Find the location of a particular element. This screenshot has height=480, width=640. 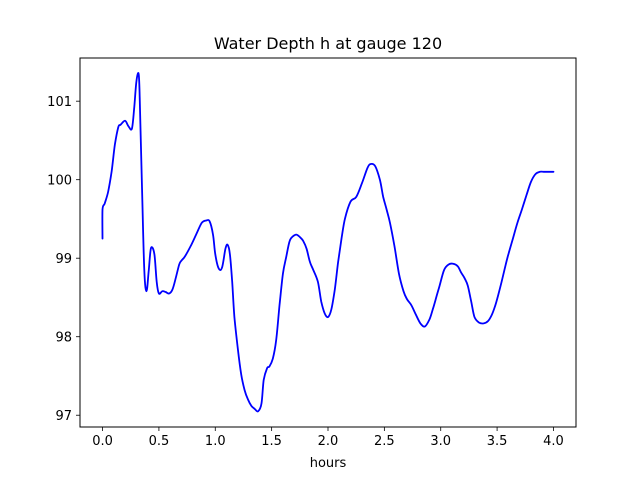

y-tick-label: 101 is located at coordinates (59, 102).